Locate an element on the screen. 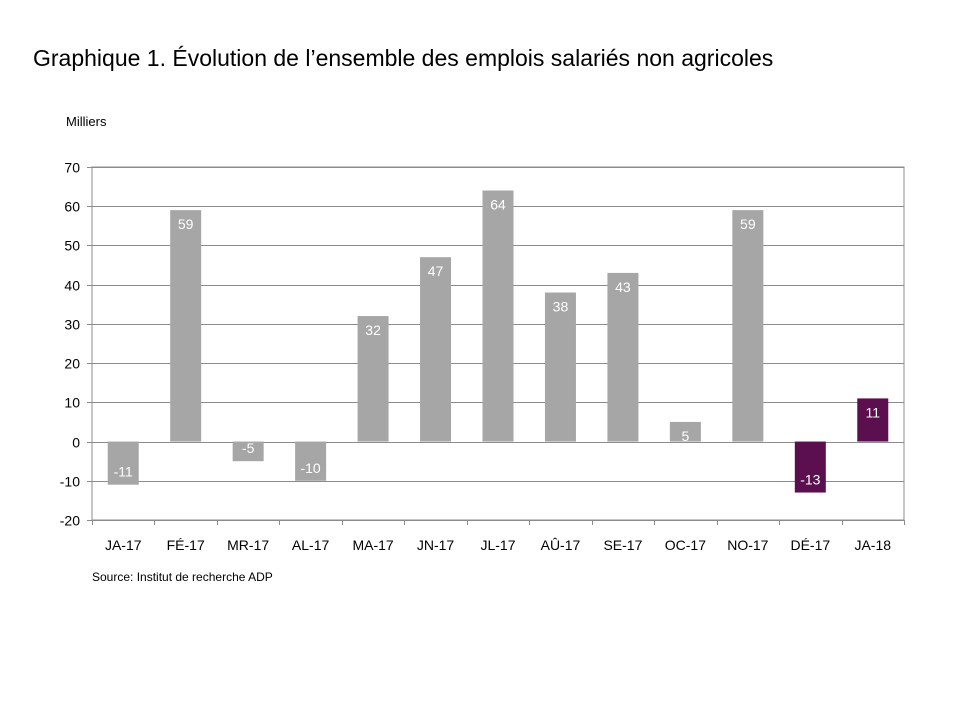 The width and height of the screenshot is (960, 720). data-label: 64 is located at coordinates (498, 205).